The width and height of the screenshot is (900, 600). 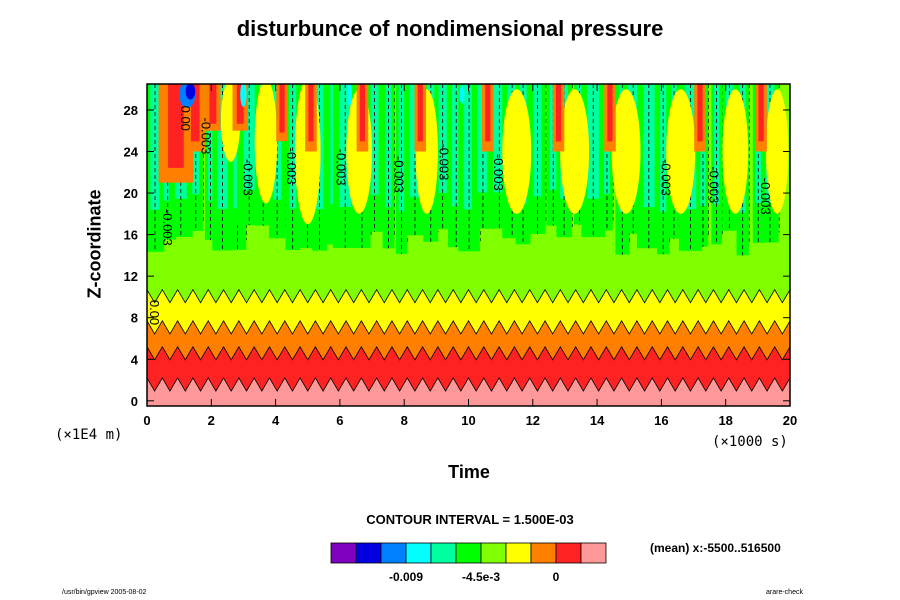 I want to click on x-tick-label: 10, so click(x=468, y=420).